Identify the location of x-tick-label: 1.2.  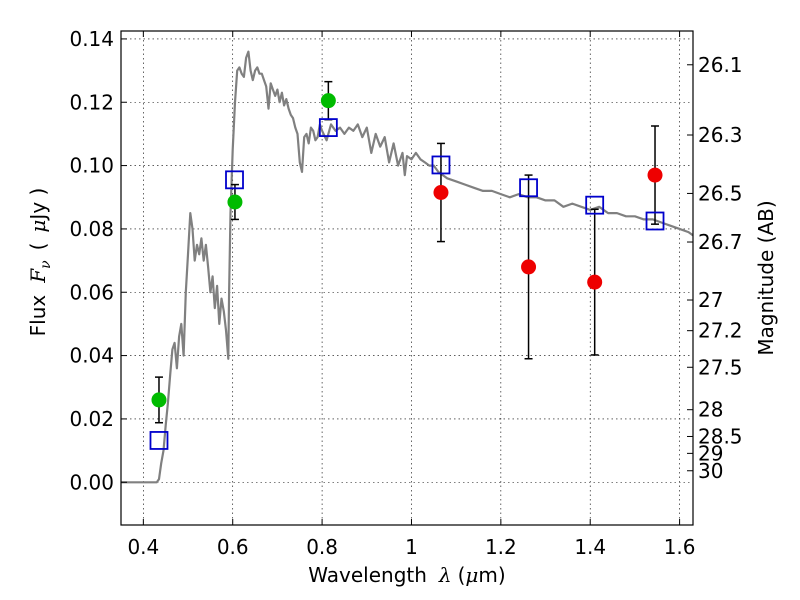
(501, 547).